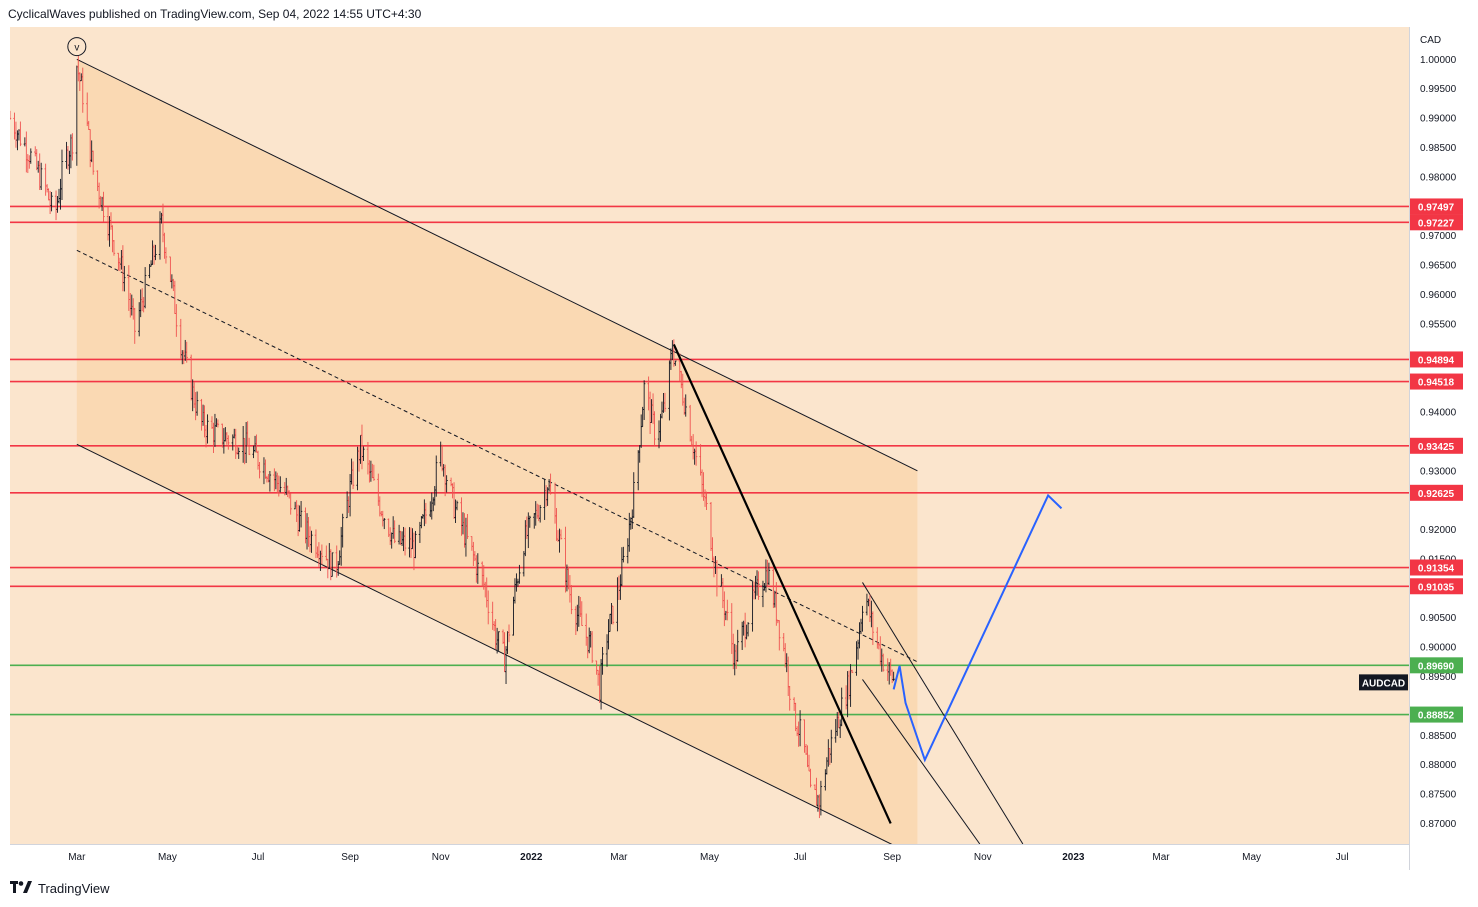  Describe the element at coordinates (531, 857) in the screenshot. I see `time-tick-label: 2022` at that location.